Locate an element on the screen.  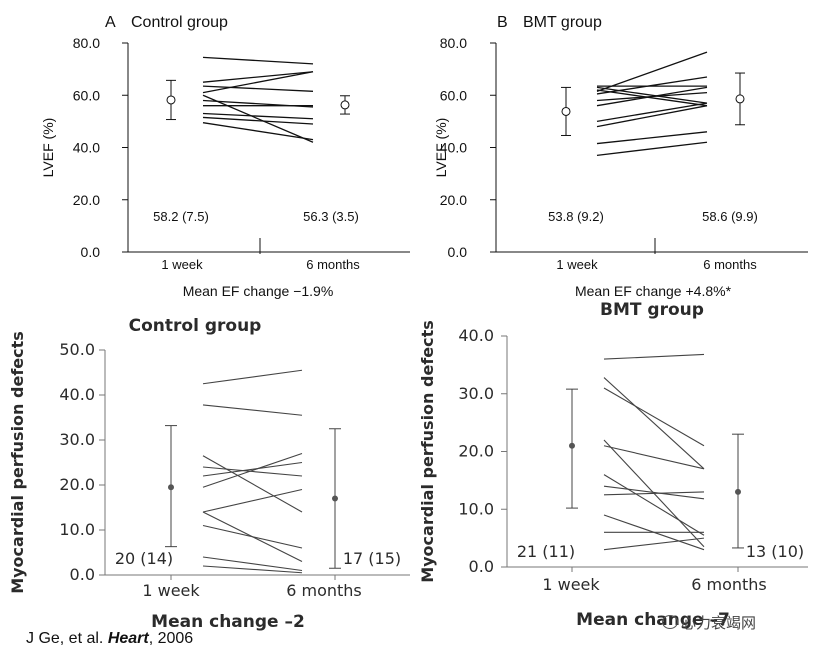
panel-b-y-tick-label: 0.0 is located at coordinates (458, 252).